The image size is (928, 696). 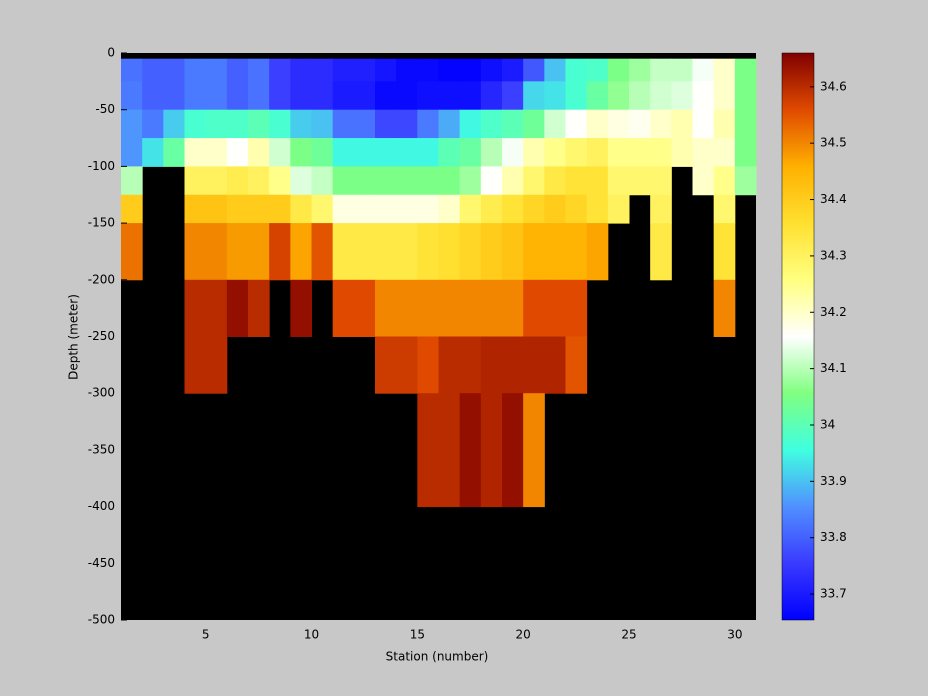 I want to click on y-tick-label: -400, so click(x=101, y=506).